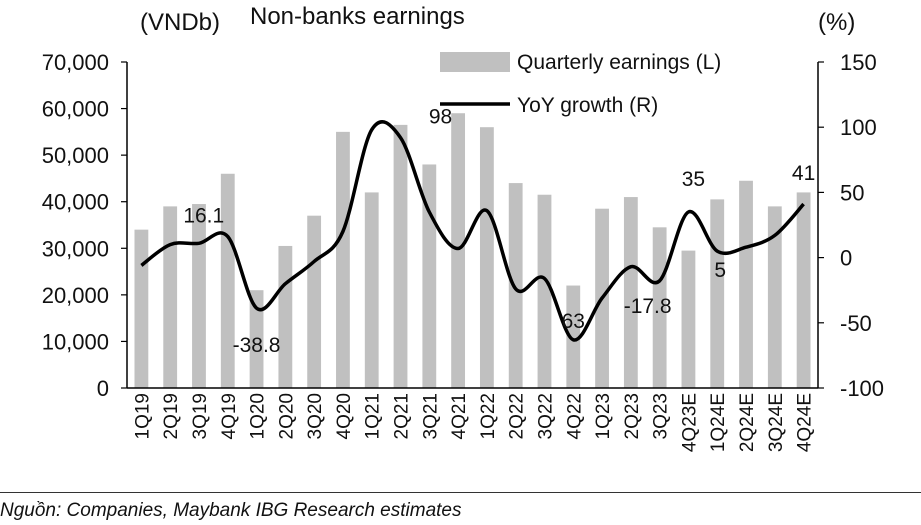  Describe the element at coordinates (858, 127) in the screenshot. I see `right-tick-label: 100` at that location.